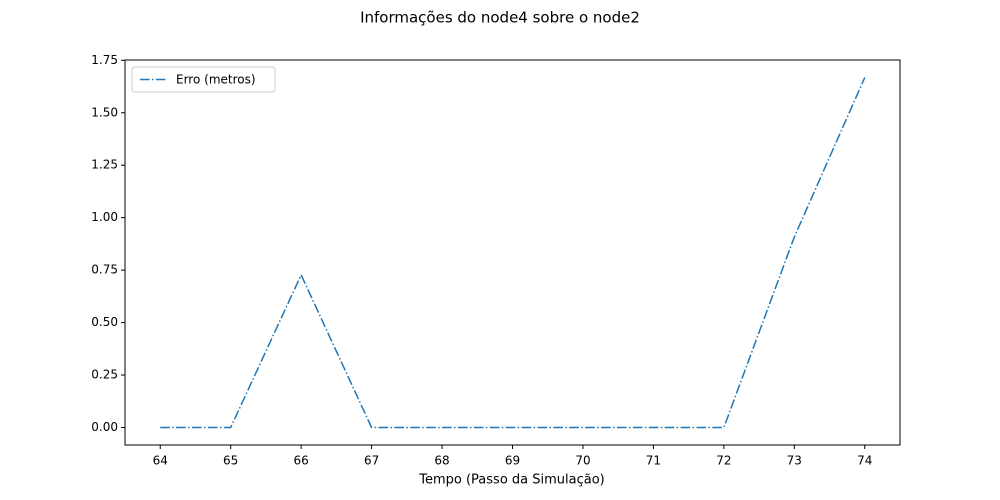 This screenshot has width=1000, height=500. Describe the element at coordinates (104, 270) in the screenshot. I see `y-tick-label: 0.75` at that location.